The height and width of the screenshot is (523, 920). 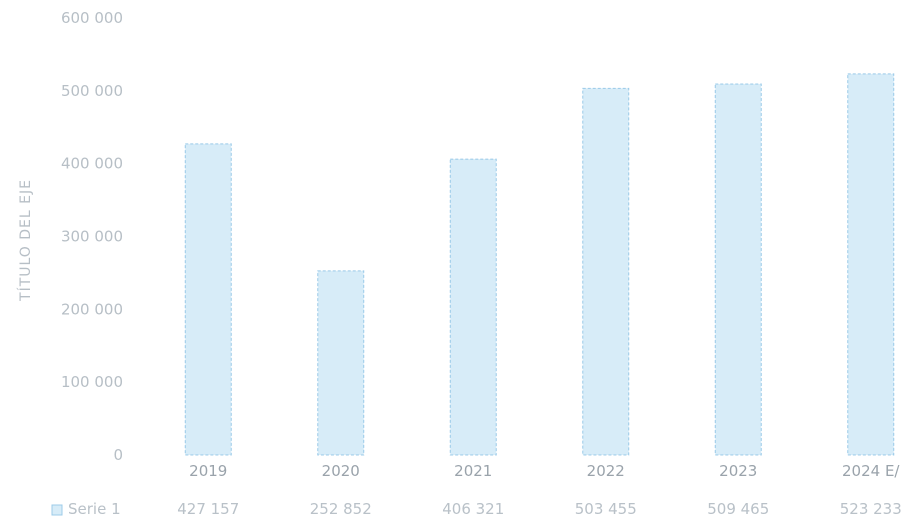 I want to click on y-tick-label: 200 000, so click(x=92, y=309).